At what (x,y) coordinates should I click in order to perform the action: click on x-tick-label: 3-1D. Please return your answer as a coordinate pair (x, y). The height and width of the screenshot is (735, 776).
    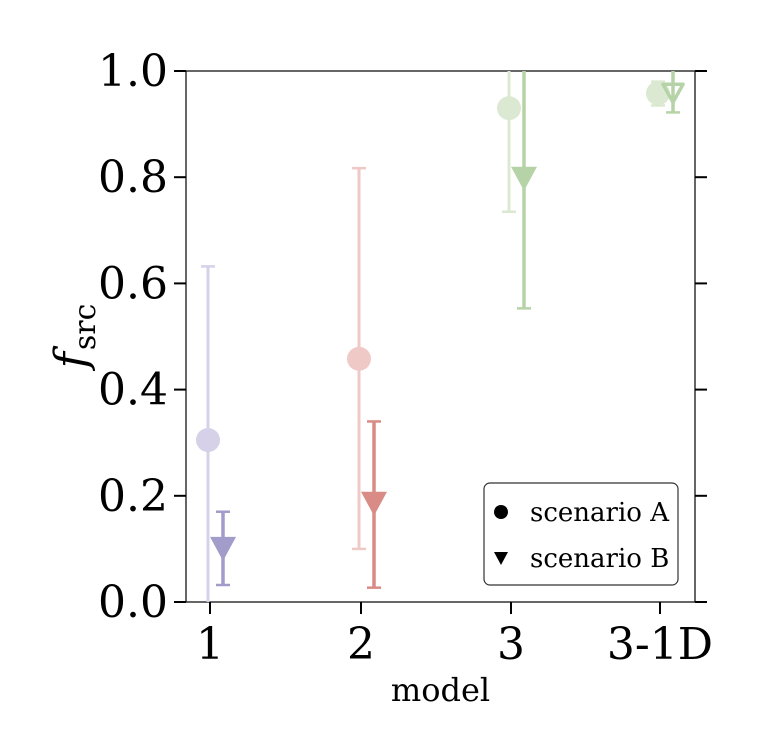
    Looking at the image, I should click on (660, 644).